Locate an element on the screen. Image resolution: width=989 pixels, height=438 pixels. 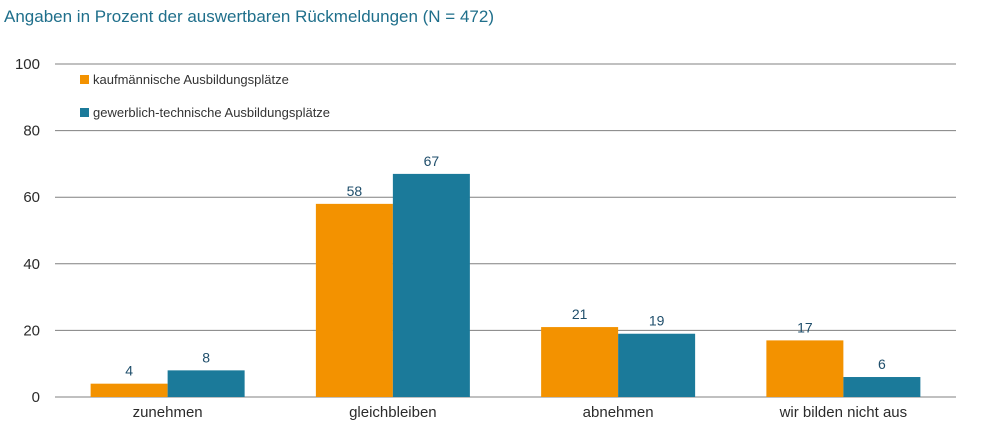
y-axis-ticks: 0 20 40 60 80 100 is located at coordinates (27, 231).